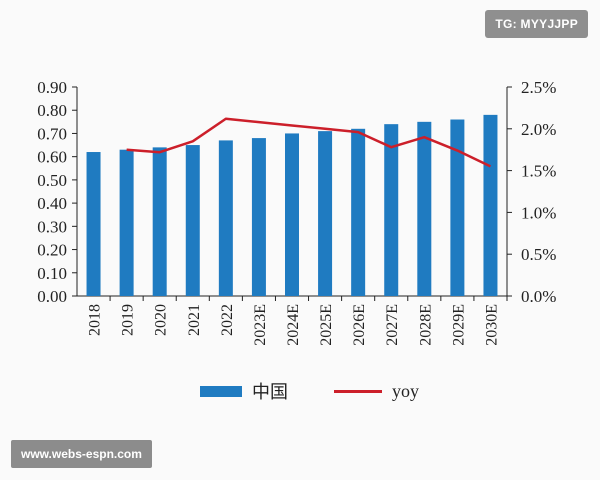 The image size is (600, 480). Describe the element at coordinates (52, 226) in the screenshot. I see `y-left-tick-label: 0.30` at that location.